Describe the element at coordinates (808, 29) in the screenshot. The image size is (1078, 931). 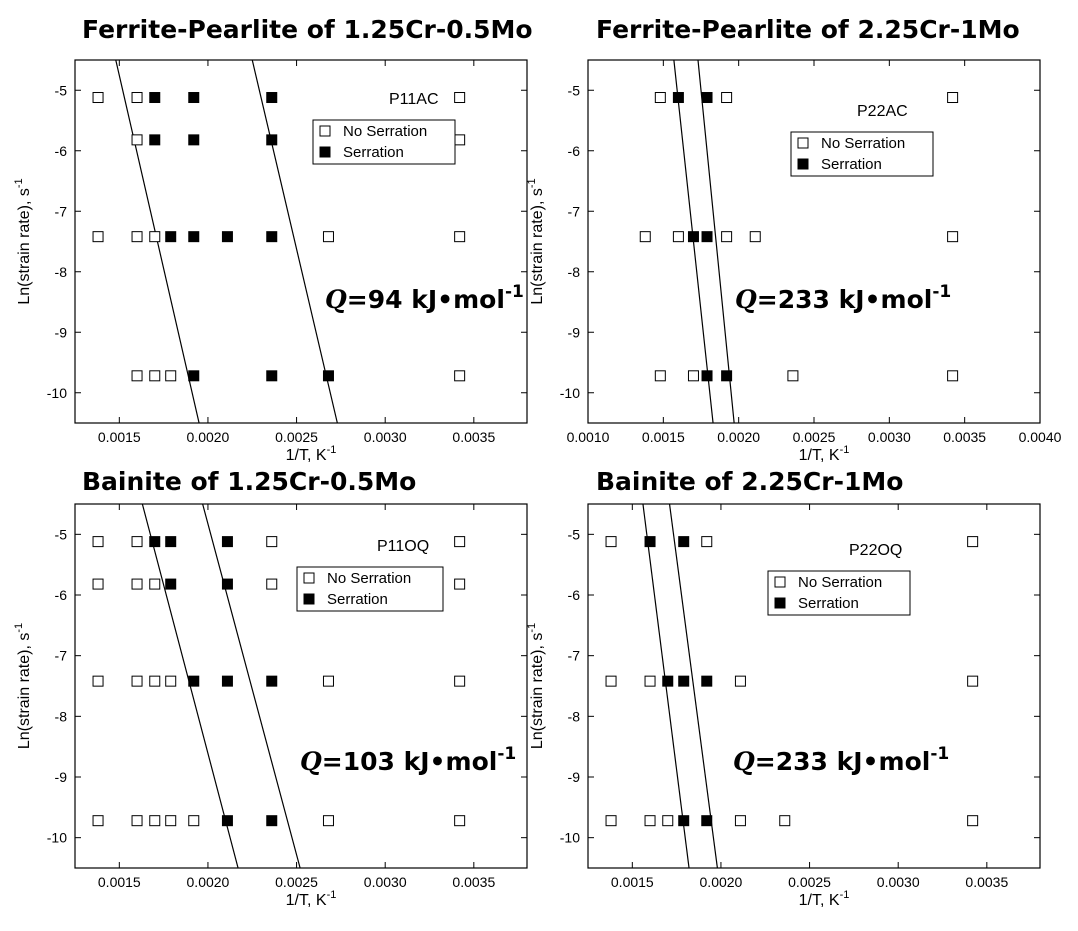
I see `chart-title: Ferrite-Pearlite of 2.25Cr-1Mo` at that location.